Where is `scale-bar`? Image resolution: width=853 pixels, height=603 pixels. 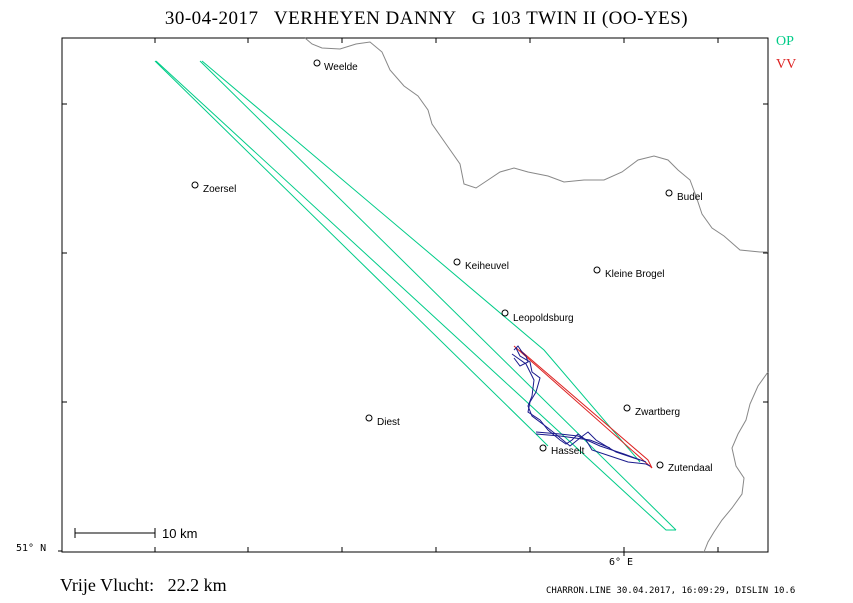 scale-bar is located at coordinates (115, 533).